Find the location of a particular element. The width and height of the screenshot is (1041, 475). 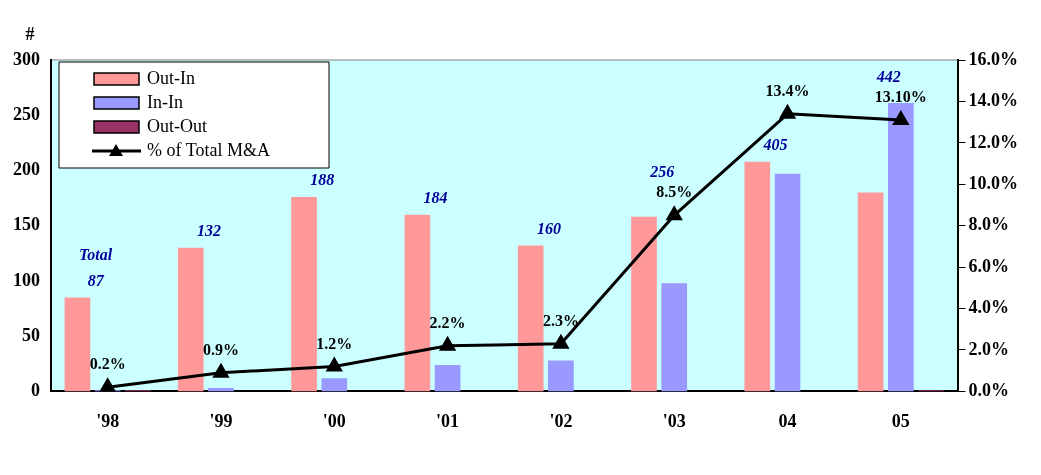

total-label: 256 is located at coordinates (662, 172).